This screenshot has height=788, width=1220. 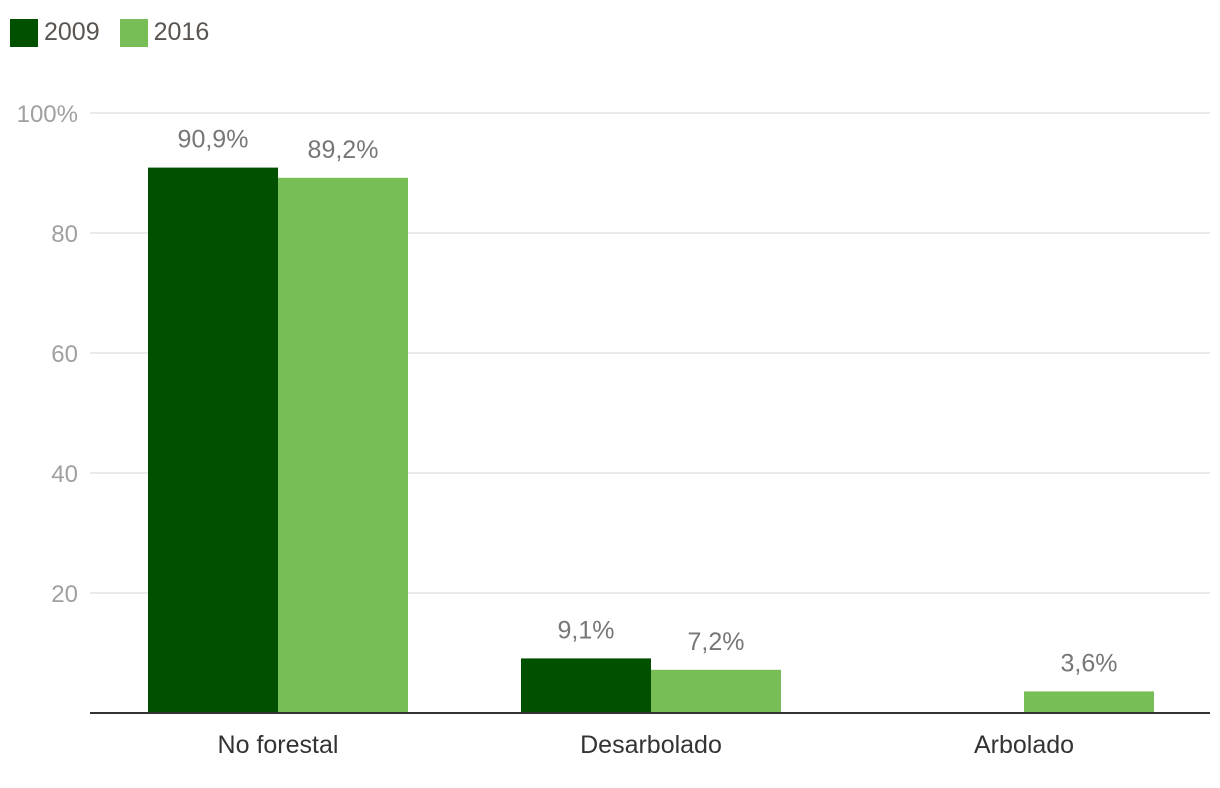 What do you see at coordinates (64, 594) in the screenshot?
I see `y-tick-label: 20` at bounding box center [64, 594].